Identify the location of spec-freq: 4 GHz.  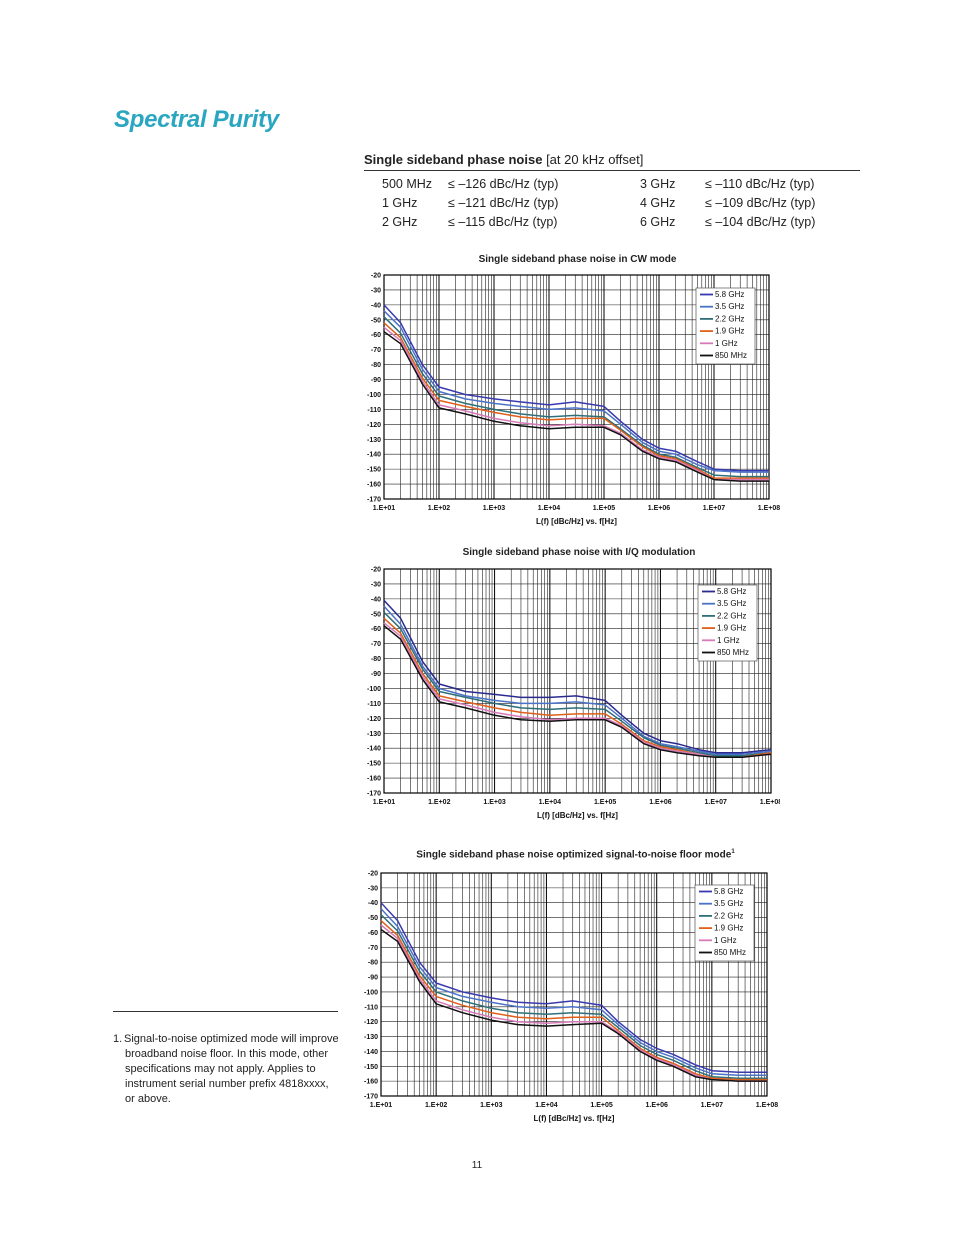
(658, 203).